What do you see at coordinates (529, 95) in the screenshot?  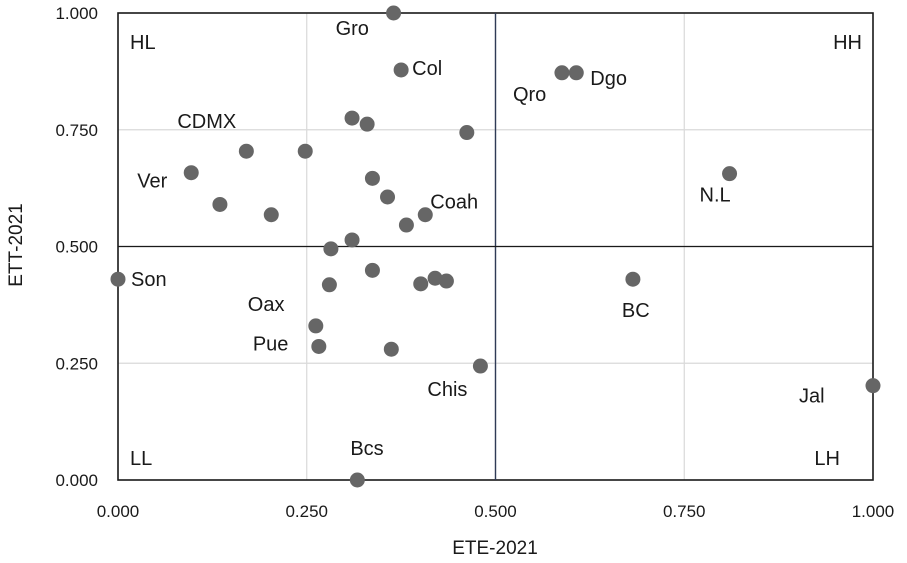 I see `point-label-qro: Qro` at bounding box center [529, 95].